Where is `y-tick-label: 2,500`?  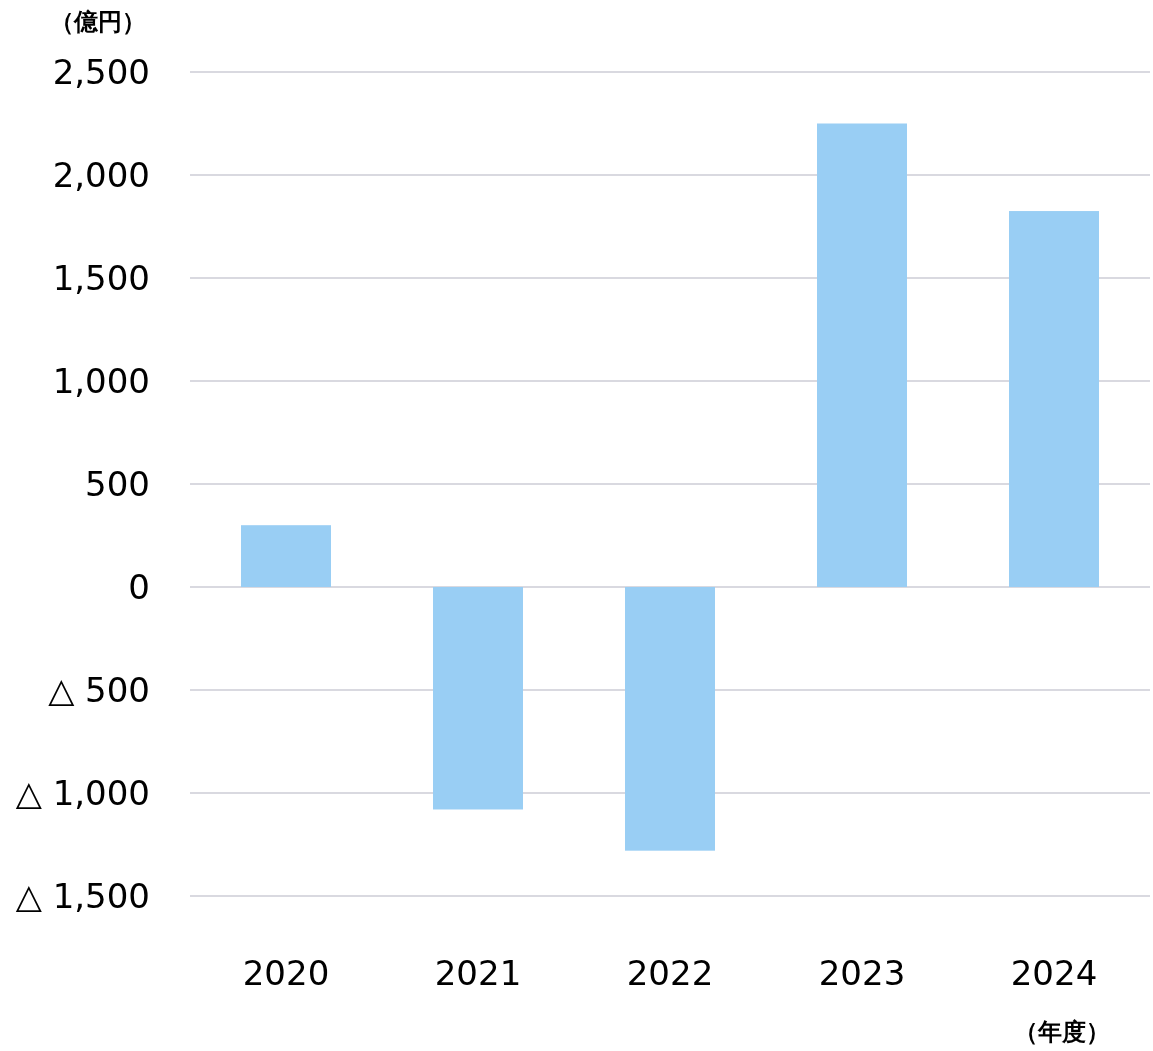
y-tick-label: 2,500 is located at coordinates (101, 72).